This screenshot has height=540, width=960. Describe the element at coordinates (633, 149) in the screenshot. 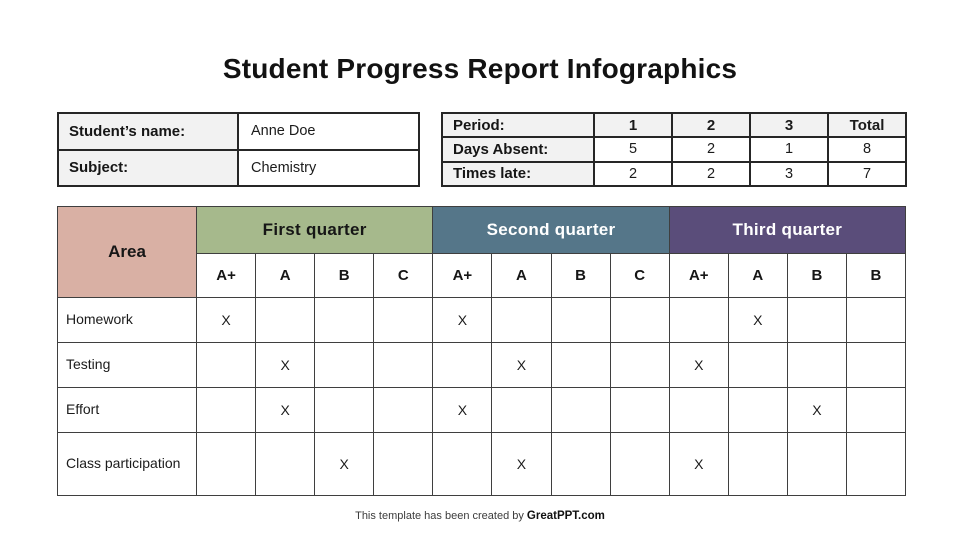

I see `attendance-value: 5` at that location.